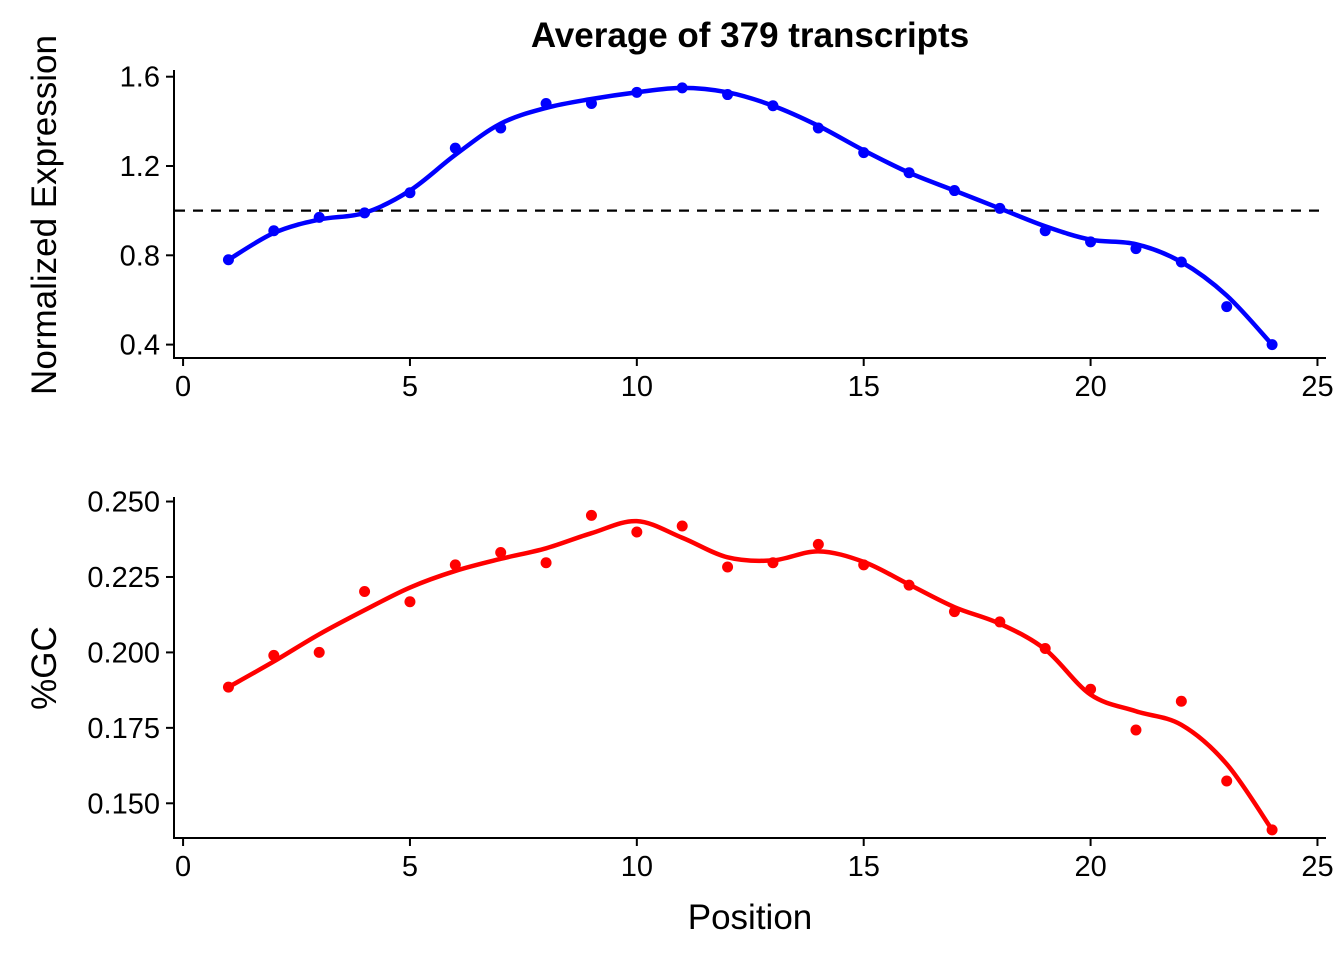  Describe the element at coordinates (123, 503) in the screenshot. I see `y-tick-label: 0.250` at that location.